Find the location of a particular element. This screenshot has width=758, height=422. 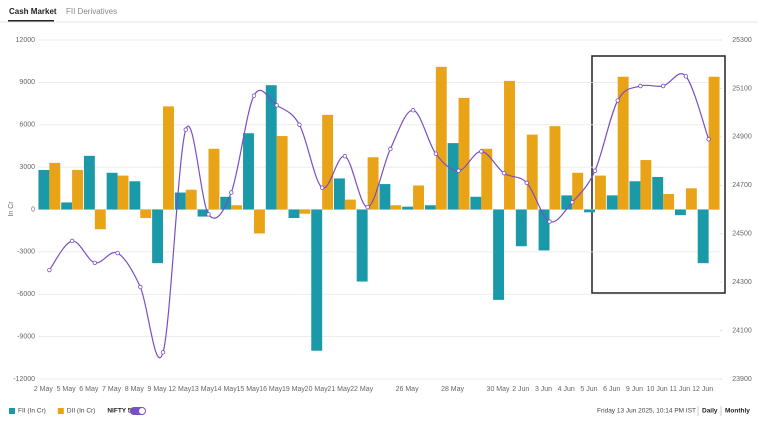

x-tick-label: 14 May is located at coordinates (225, 389).